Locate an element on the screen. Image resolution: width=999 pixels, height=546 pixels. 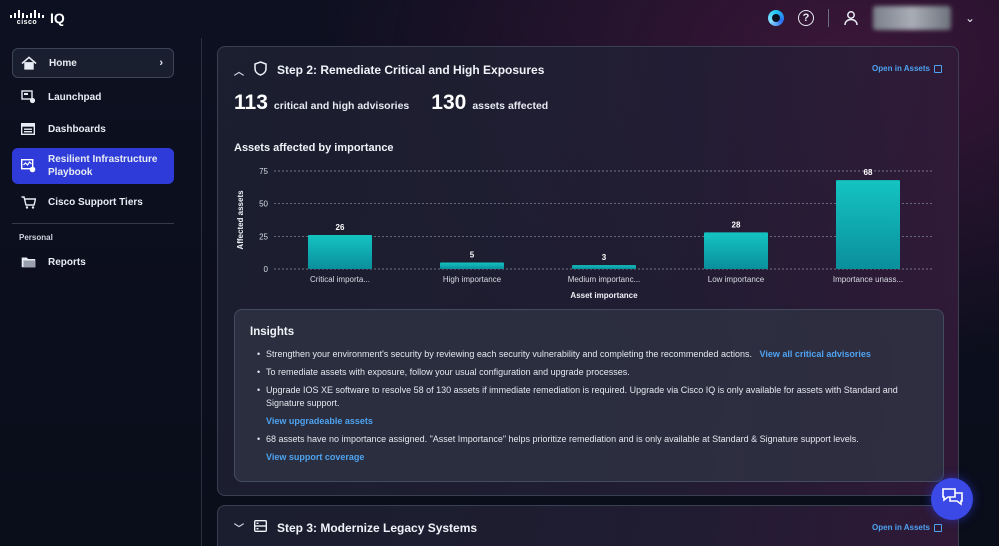
advisories-label: critical and high advisories is located at coordinates (341, 106).